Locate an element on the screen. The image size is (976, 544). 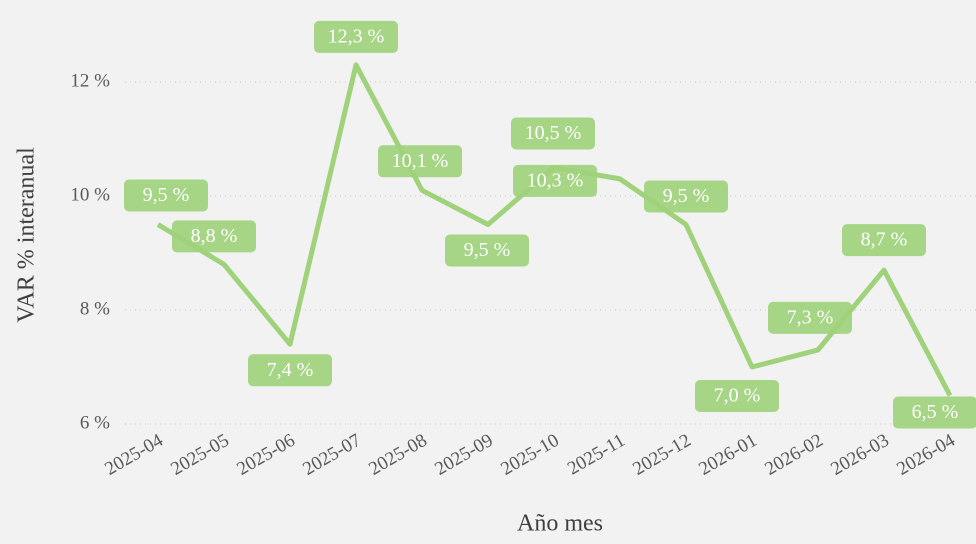
data-label: 10,3 % is located at coordinates (555, 180).